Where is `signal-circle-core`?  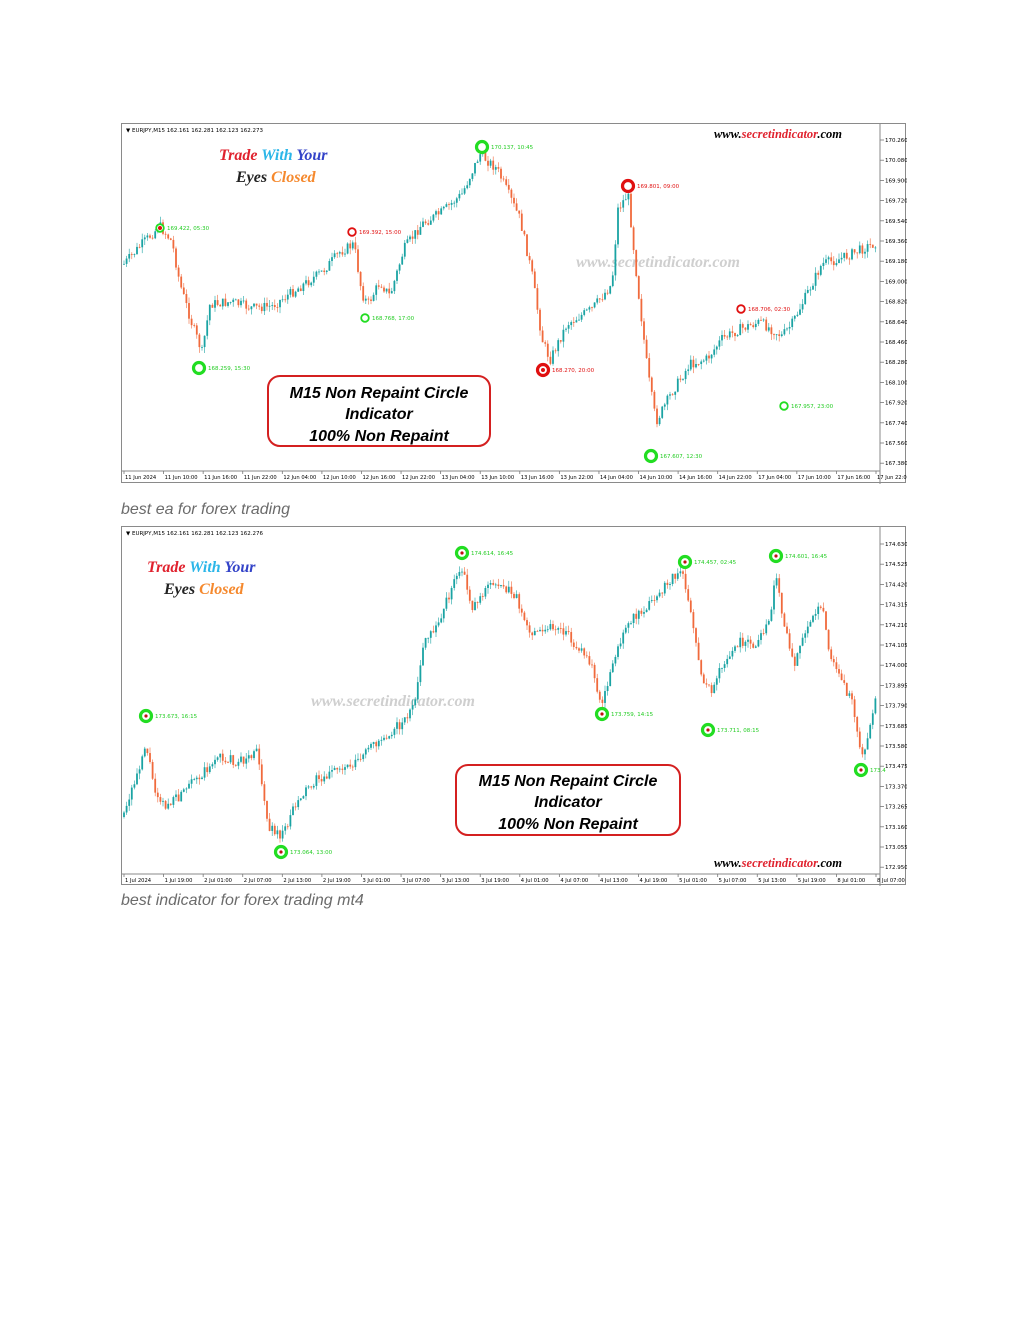 signal-circle-core is located at coordinates (543, 370).